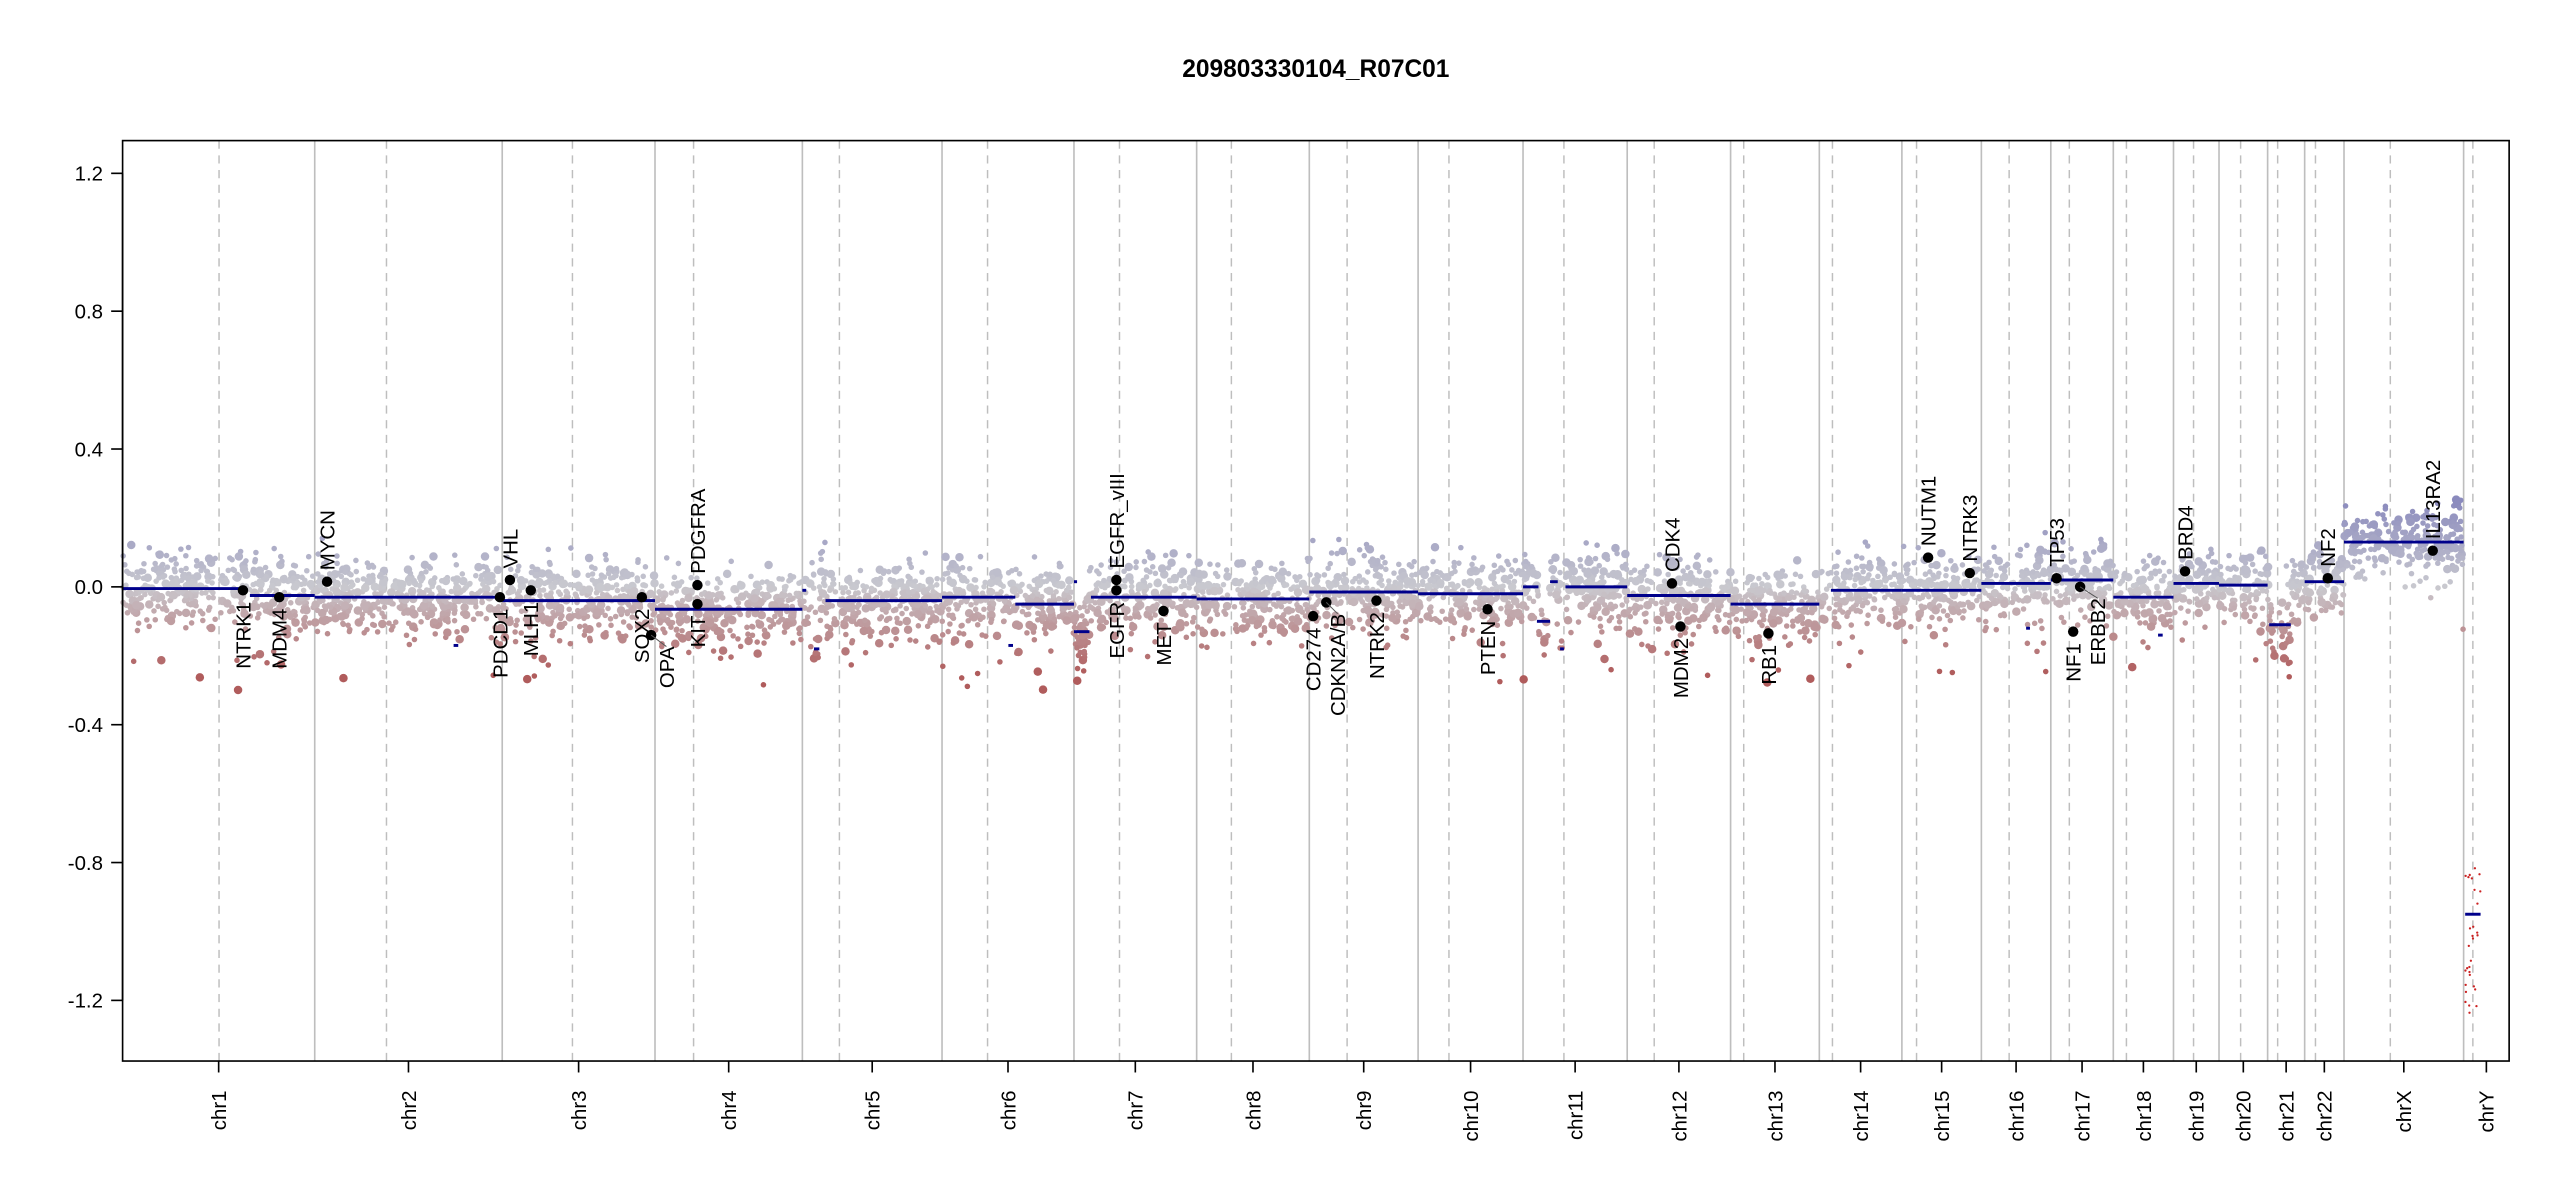  What do you see at coordinates (1315, 660) in the screenshot?
I see `gene-label-cd274: CD274` at bounding box center [1315, 660].